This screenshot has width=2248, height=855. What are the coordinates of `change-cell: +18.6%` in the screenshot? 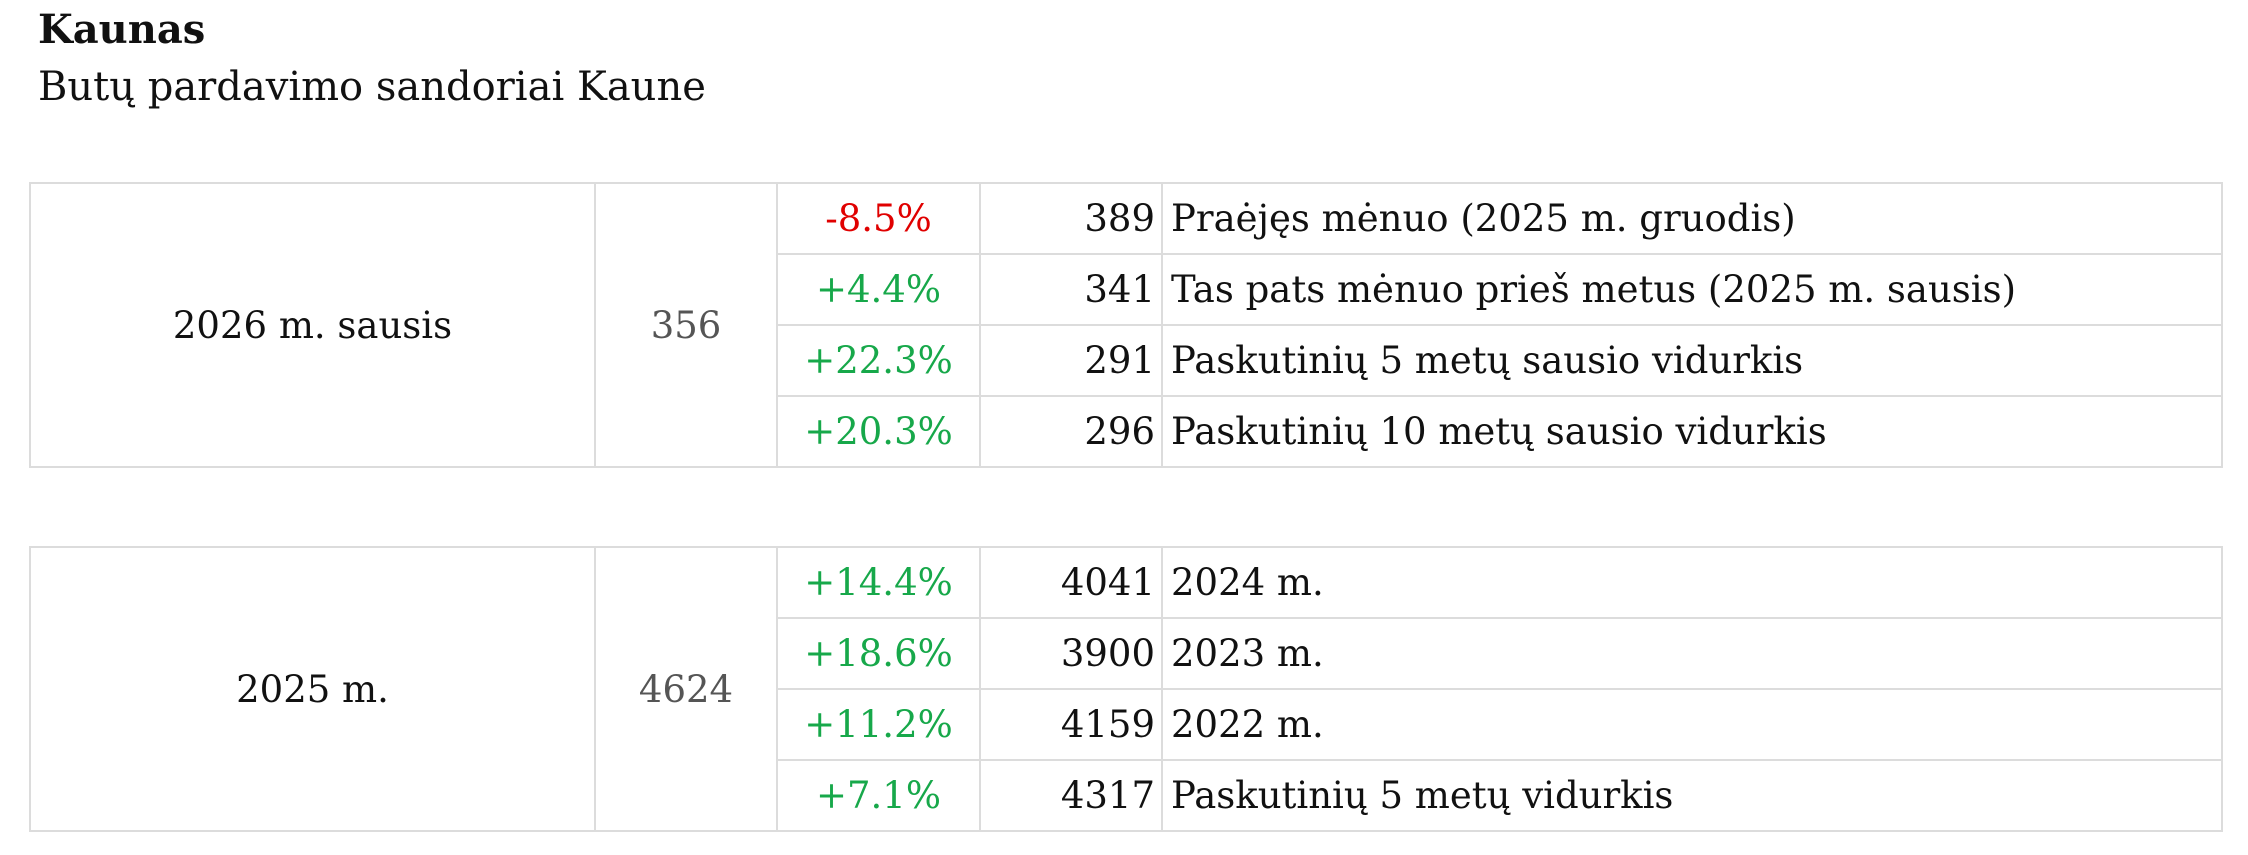 It's located at (878, 653).